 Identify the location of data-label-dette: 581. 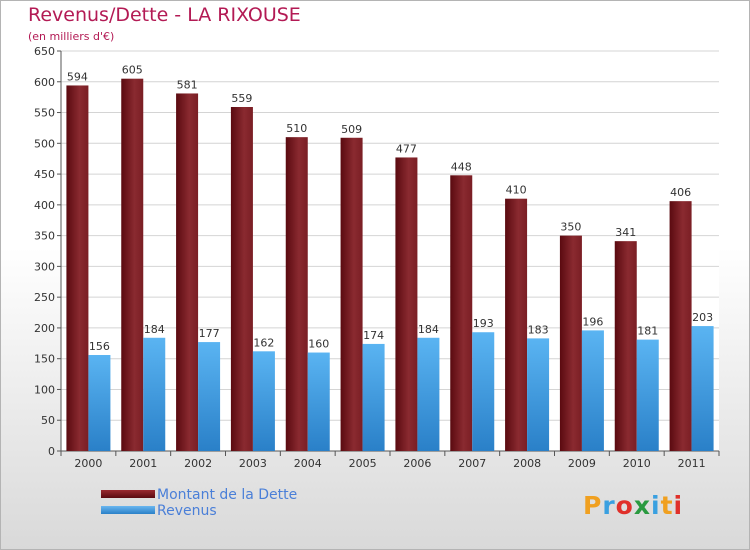
(187, 84).